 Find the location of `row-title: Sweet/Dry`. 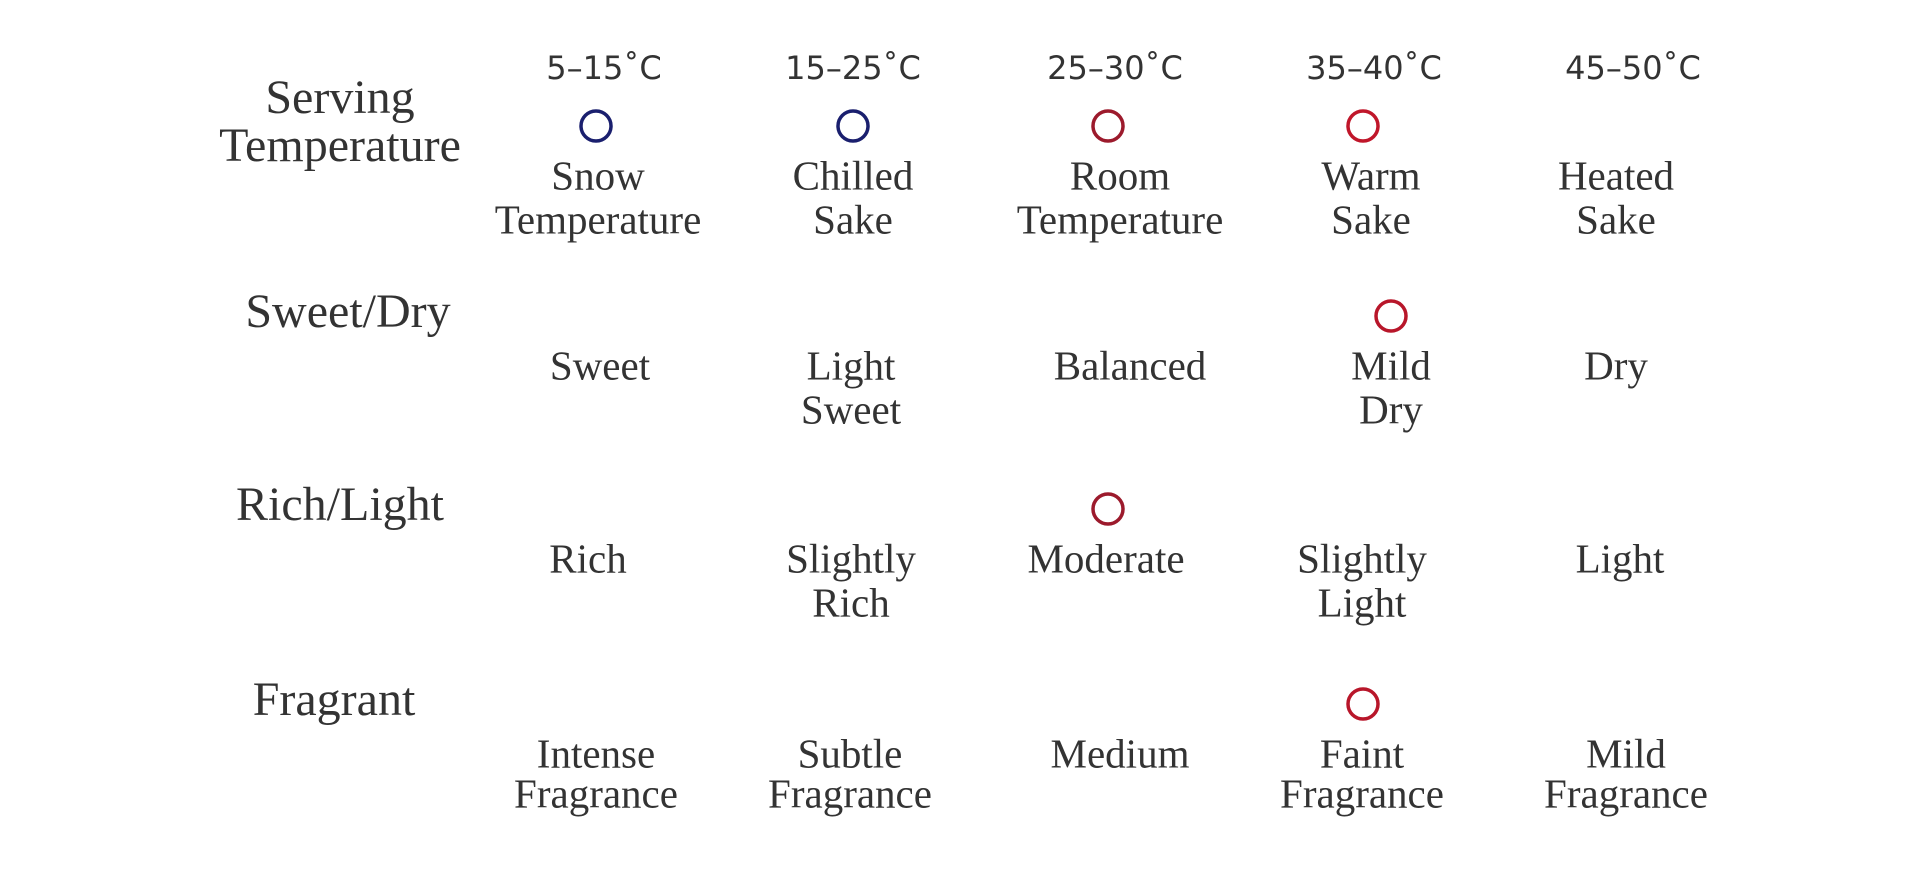

row-title: Sweet/Dry is located at coordinates (347, 311).